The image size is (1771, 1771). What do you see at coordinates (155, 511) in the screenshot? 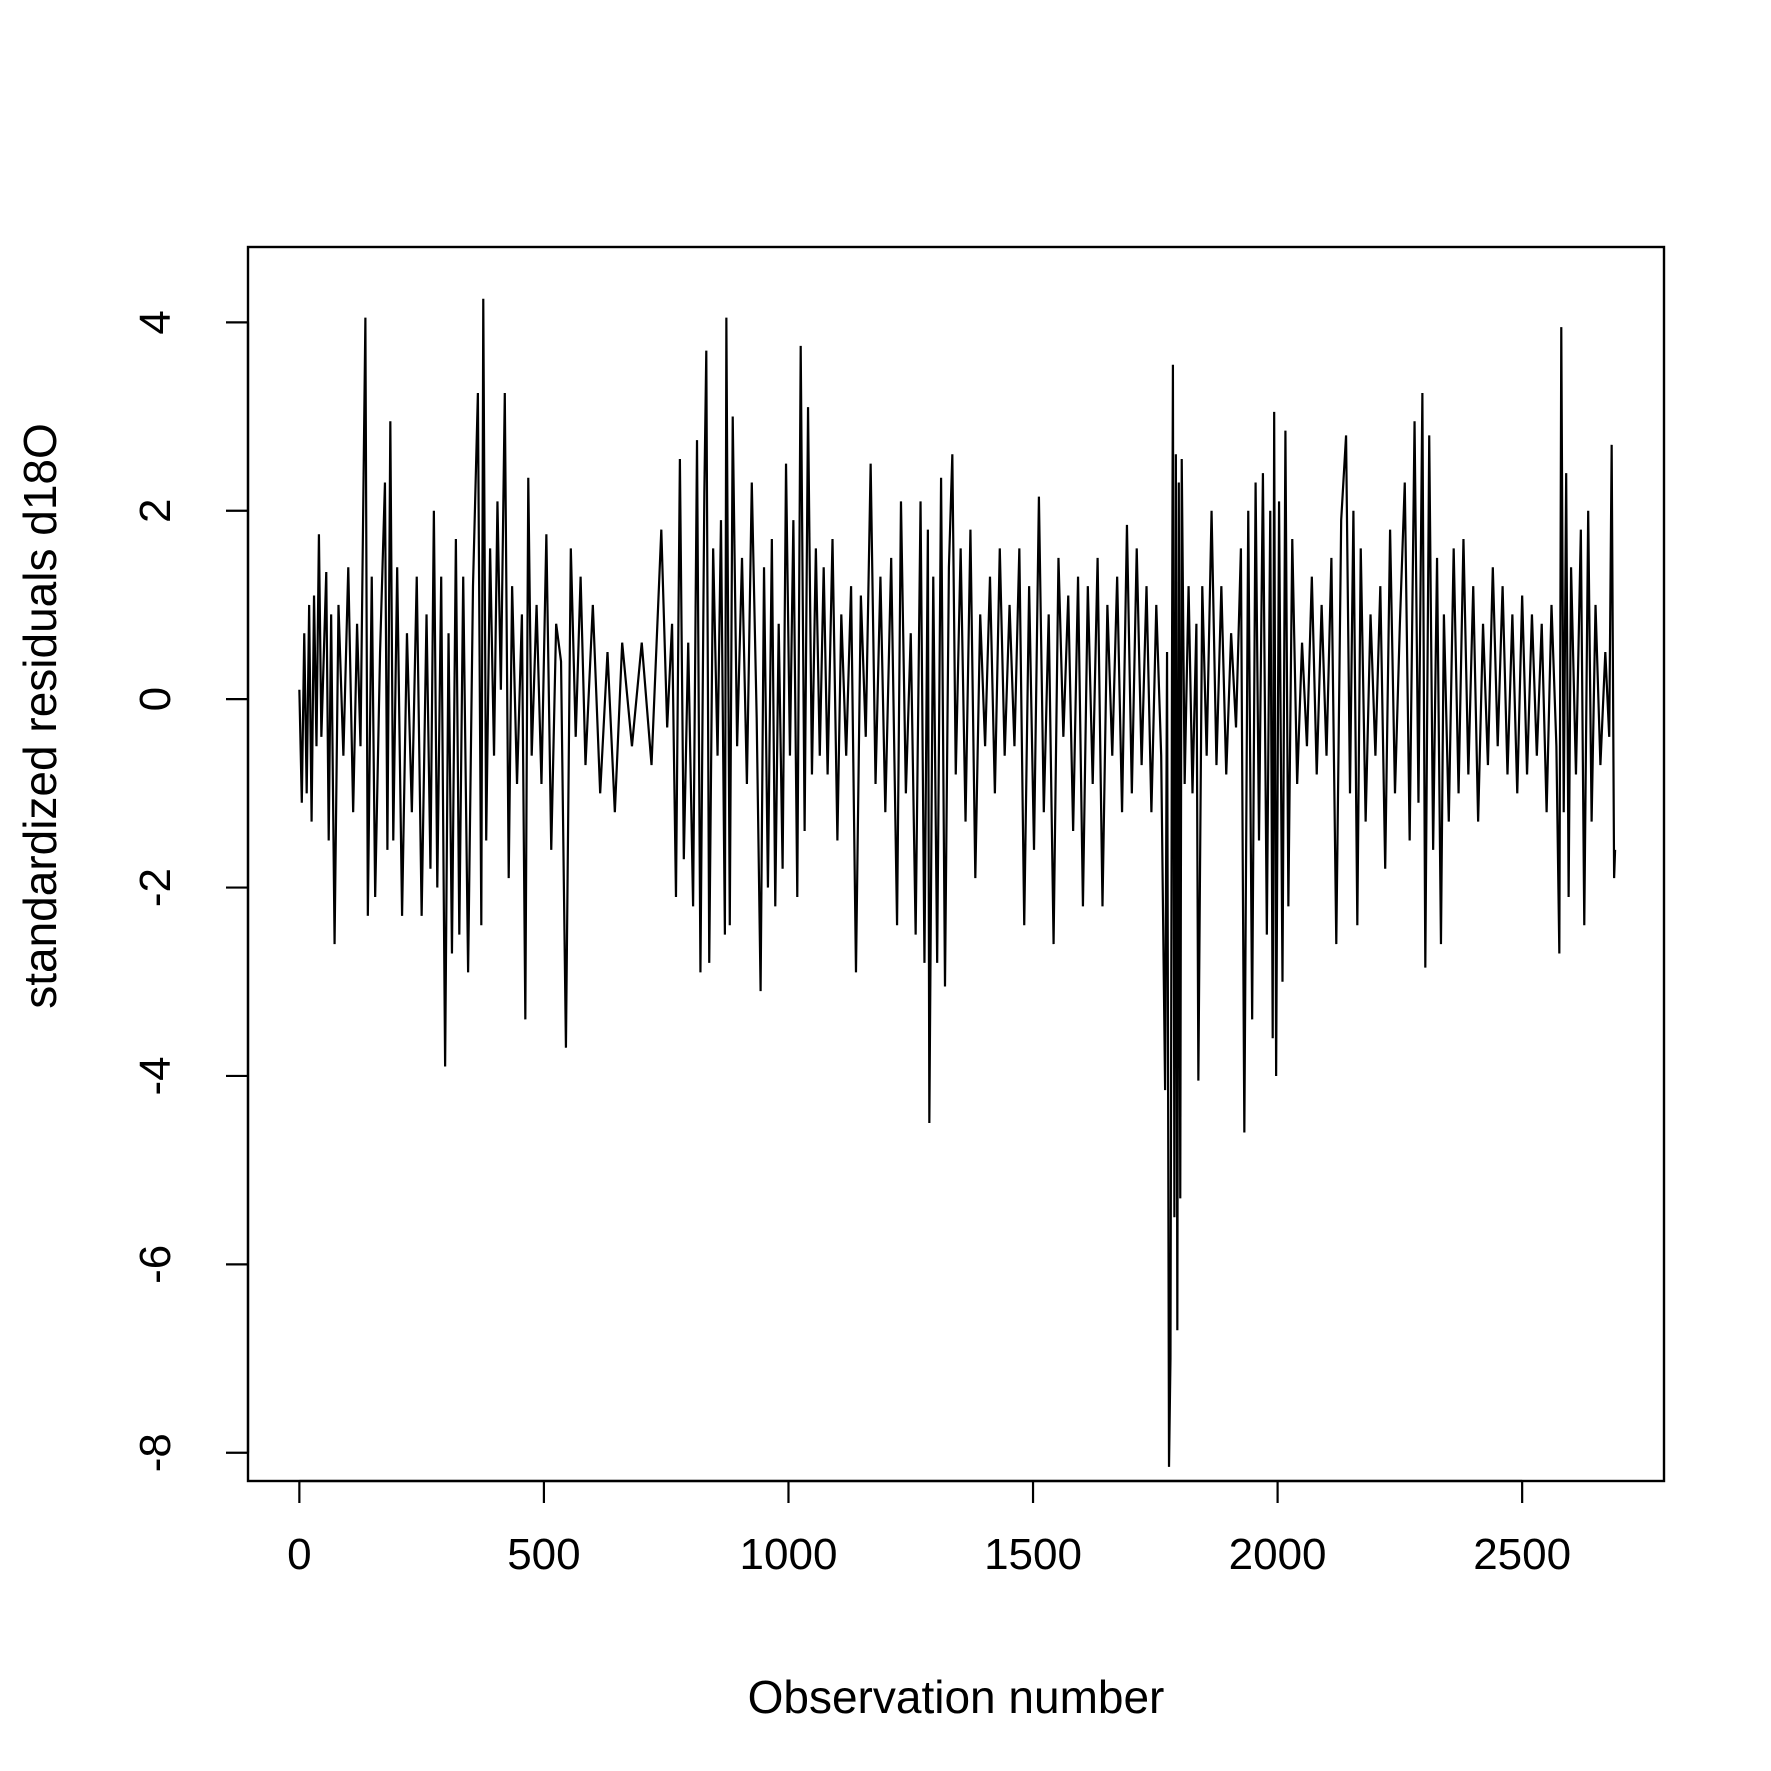
I see `y-tick-label: 2` at bounding box center [155, 511].